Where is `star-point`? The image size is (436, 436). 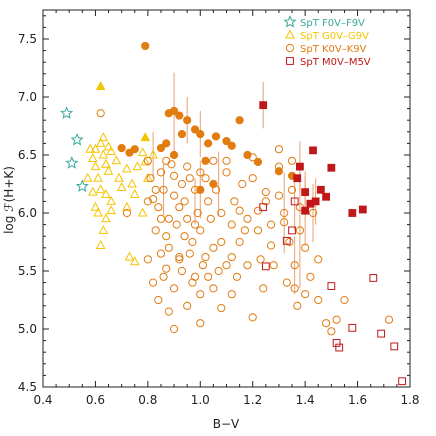
star-point is located at coordinates (67, 112).